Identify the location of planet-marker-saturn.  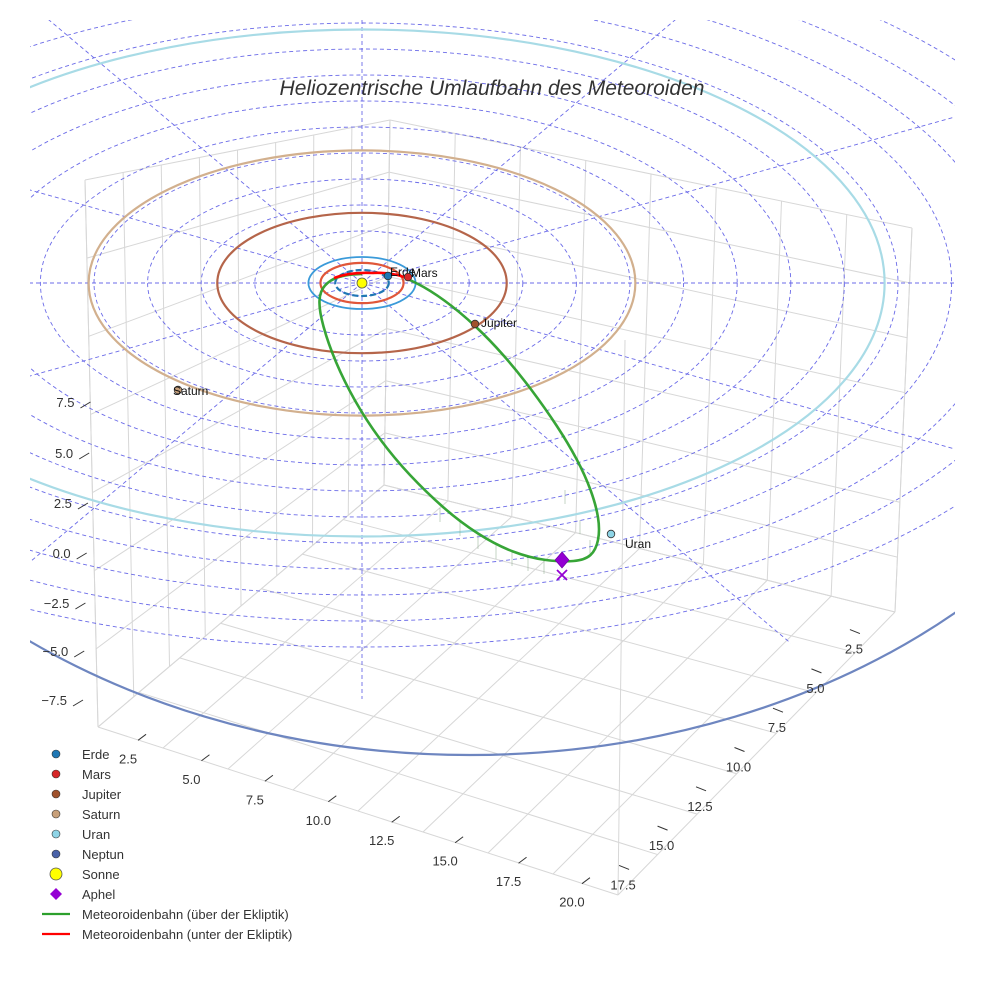
(178, 390).